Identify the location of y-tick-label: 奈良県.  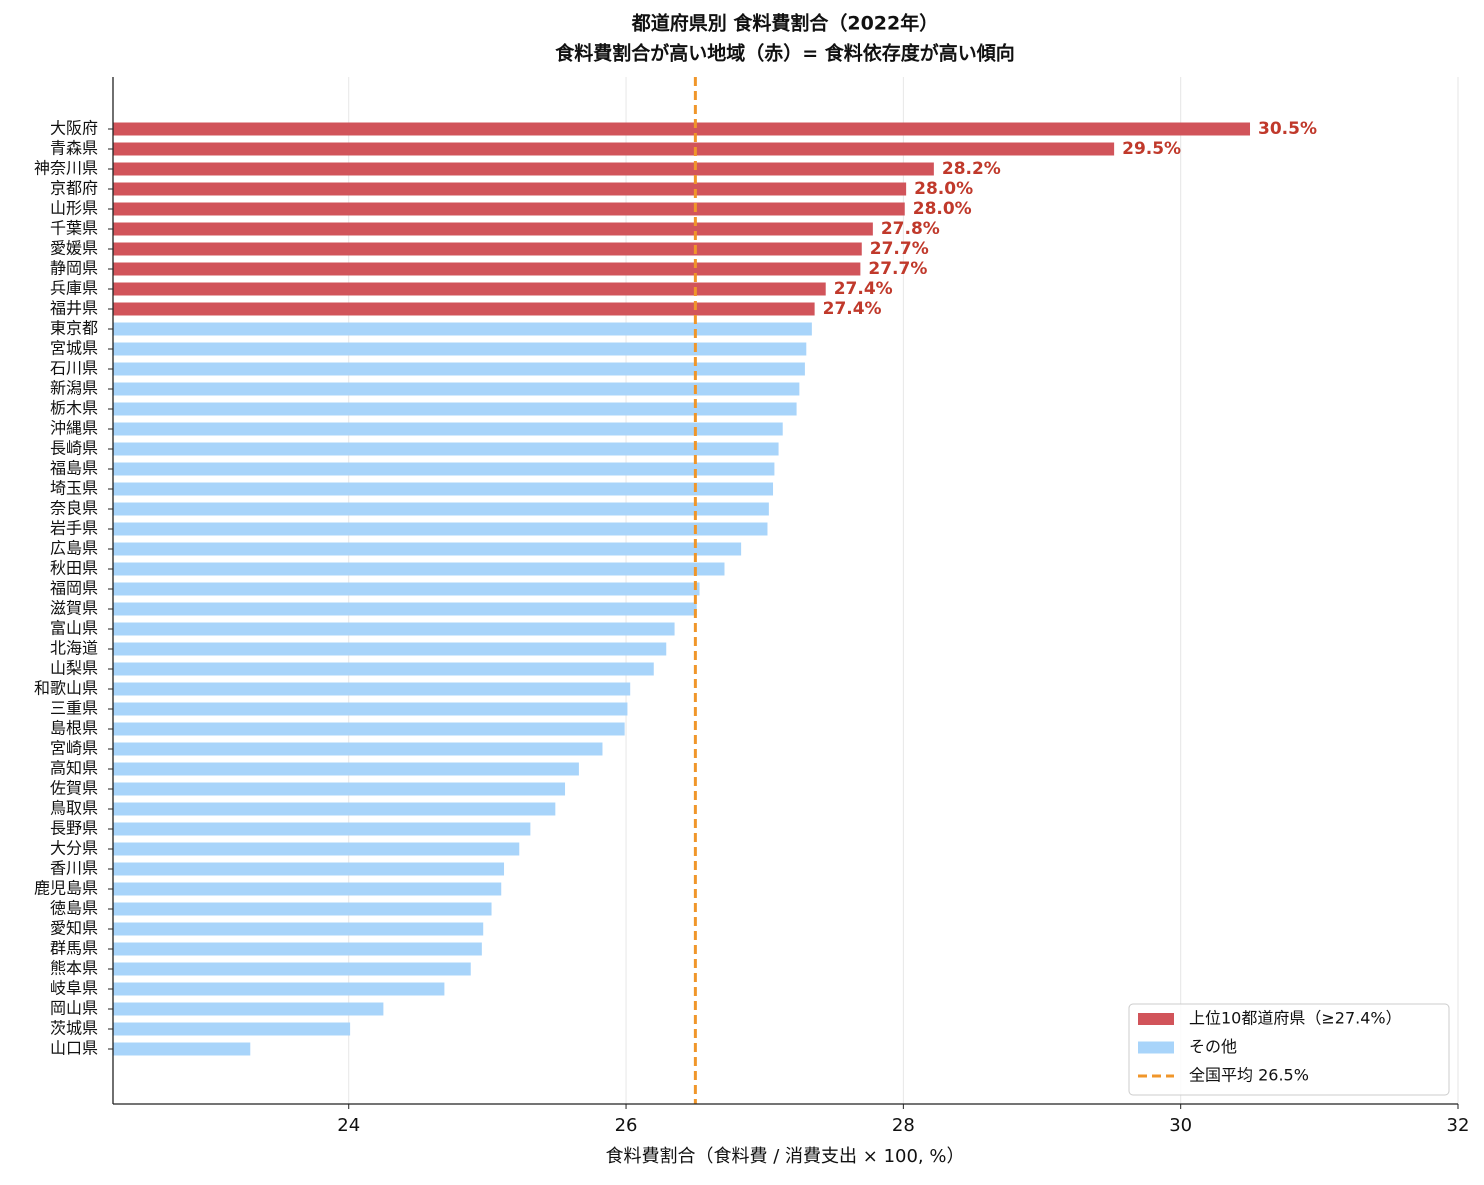
(74, 508).